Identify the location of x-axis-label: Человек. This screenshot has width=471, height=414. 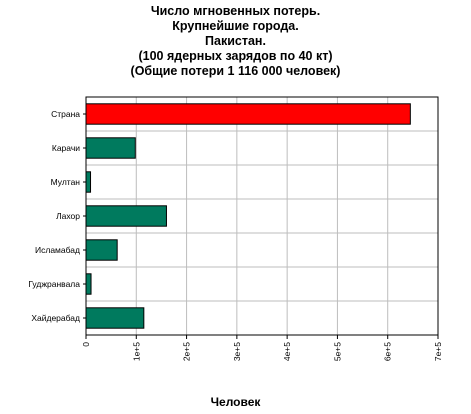
(235, 402).